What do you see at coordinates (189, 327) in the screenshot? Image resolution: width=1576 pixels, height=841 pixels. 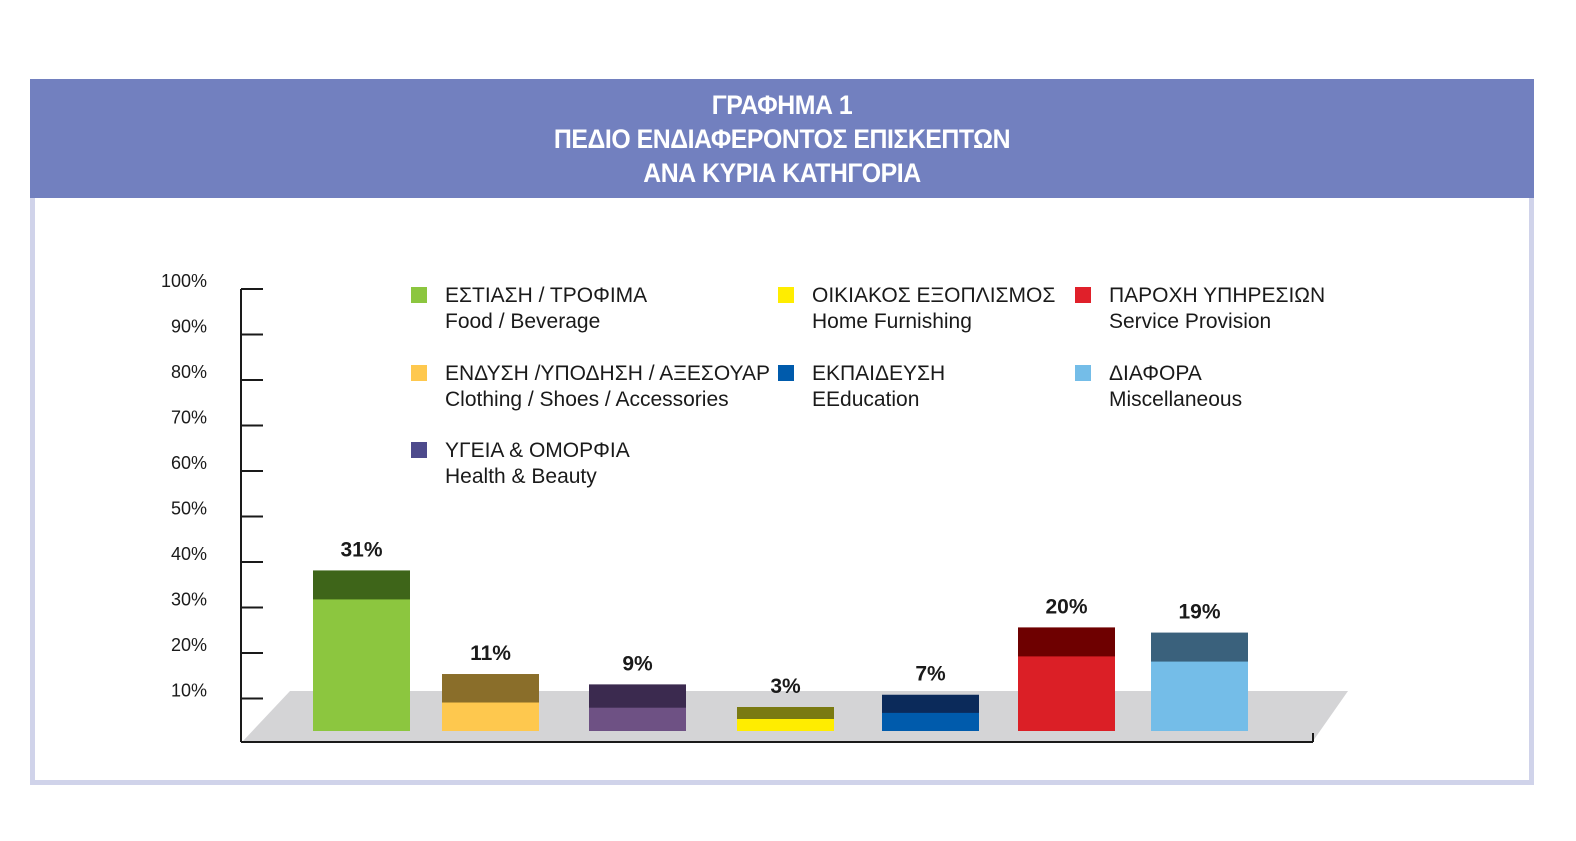 I see `y-tick-label: 90%` at bounding box center [189, 327].